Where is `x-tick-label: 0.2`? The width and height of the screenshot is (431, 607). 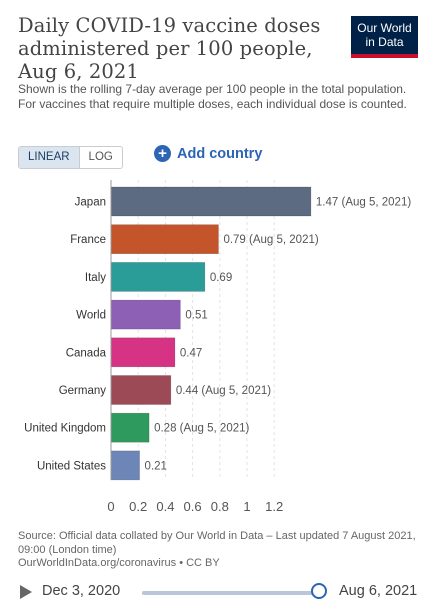 x-tick-label: 0.2 is located at coordinates (138, 506).